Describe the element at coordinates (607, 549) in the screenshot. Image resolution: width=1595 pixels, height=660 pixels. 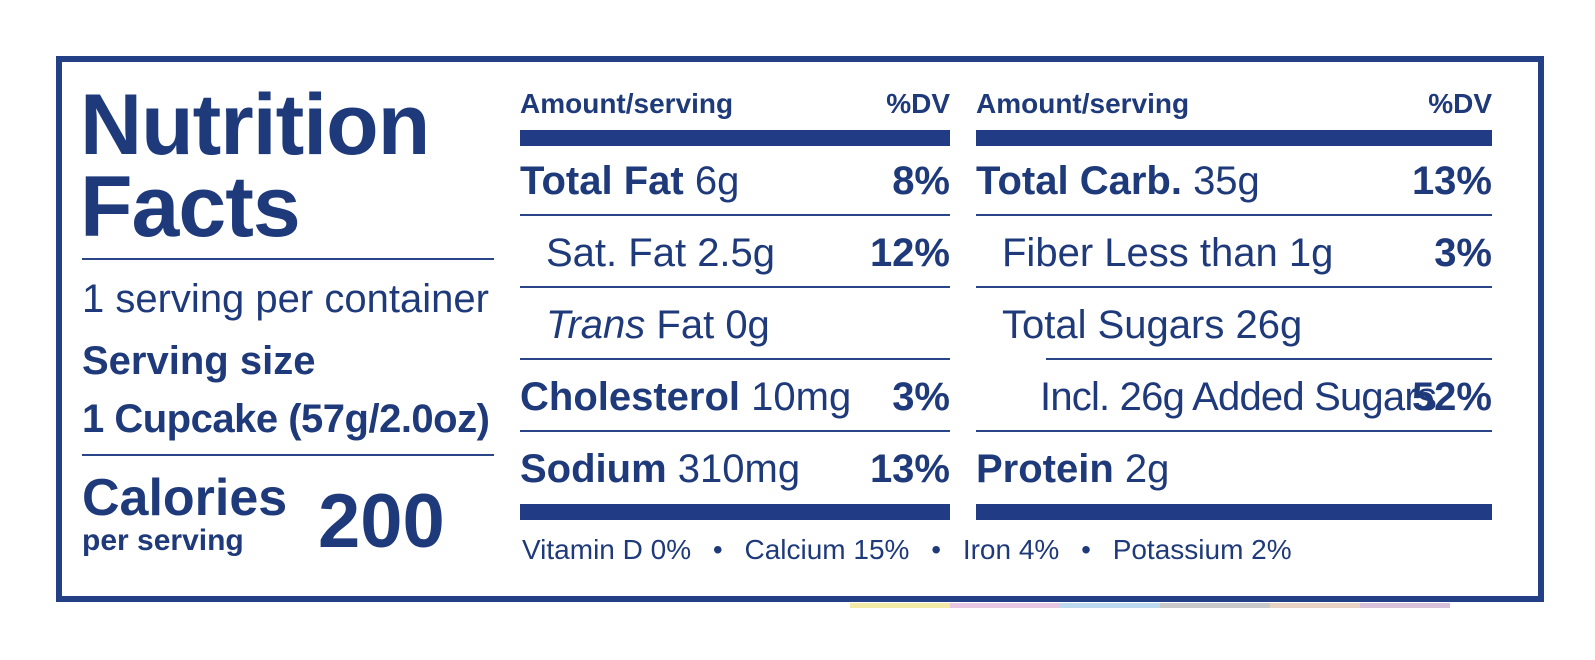
I see `vitamin-d: Vitamin D 0%` at that location.